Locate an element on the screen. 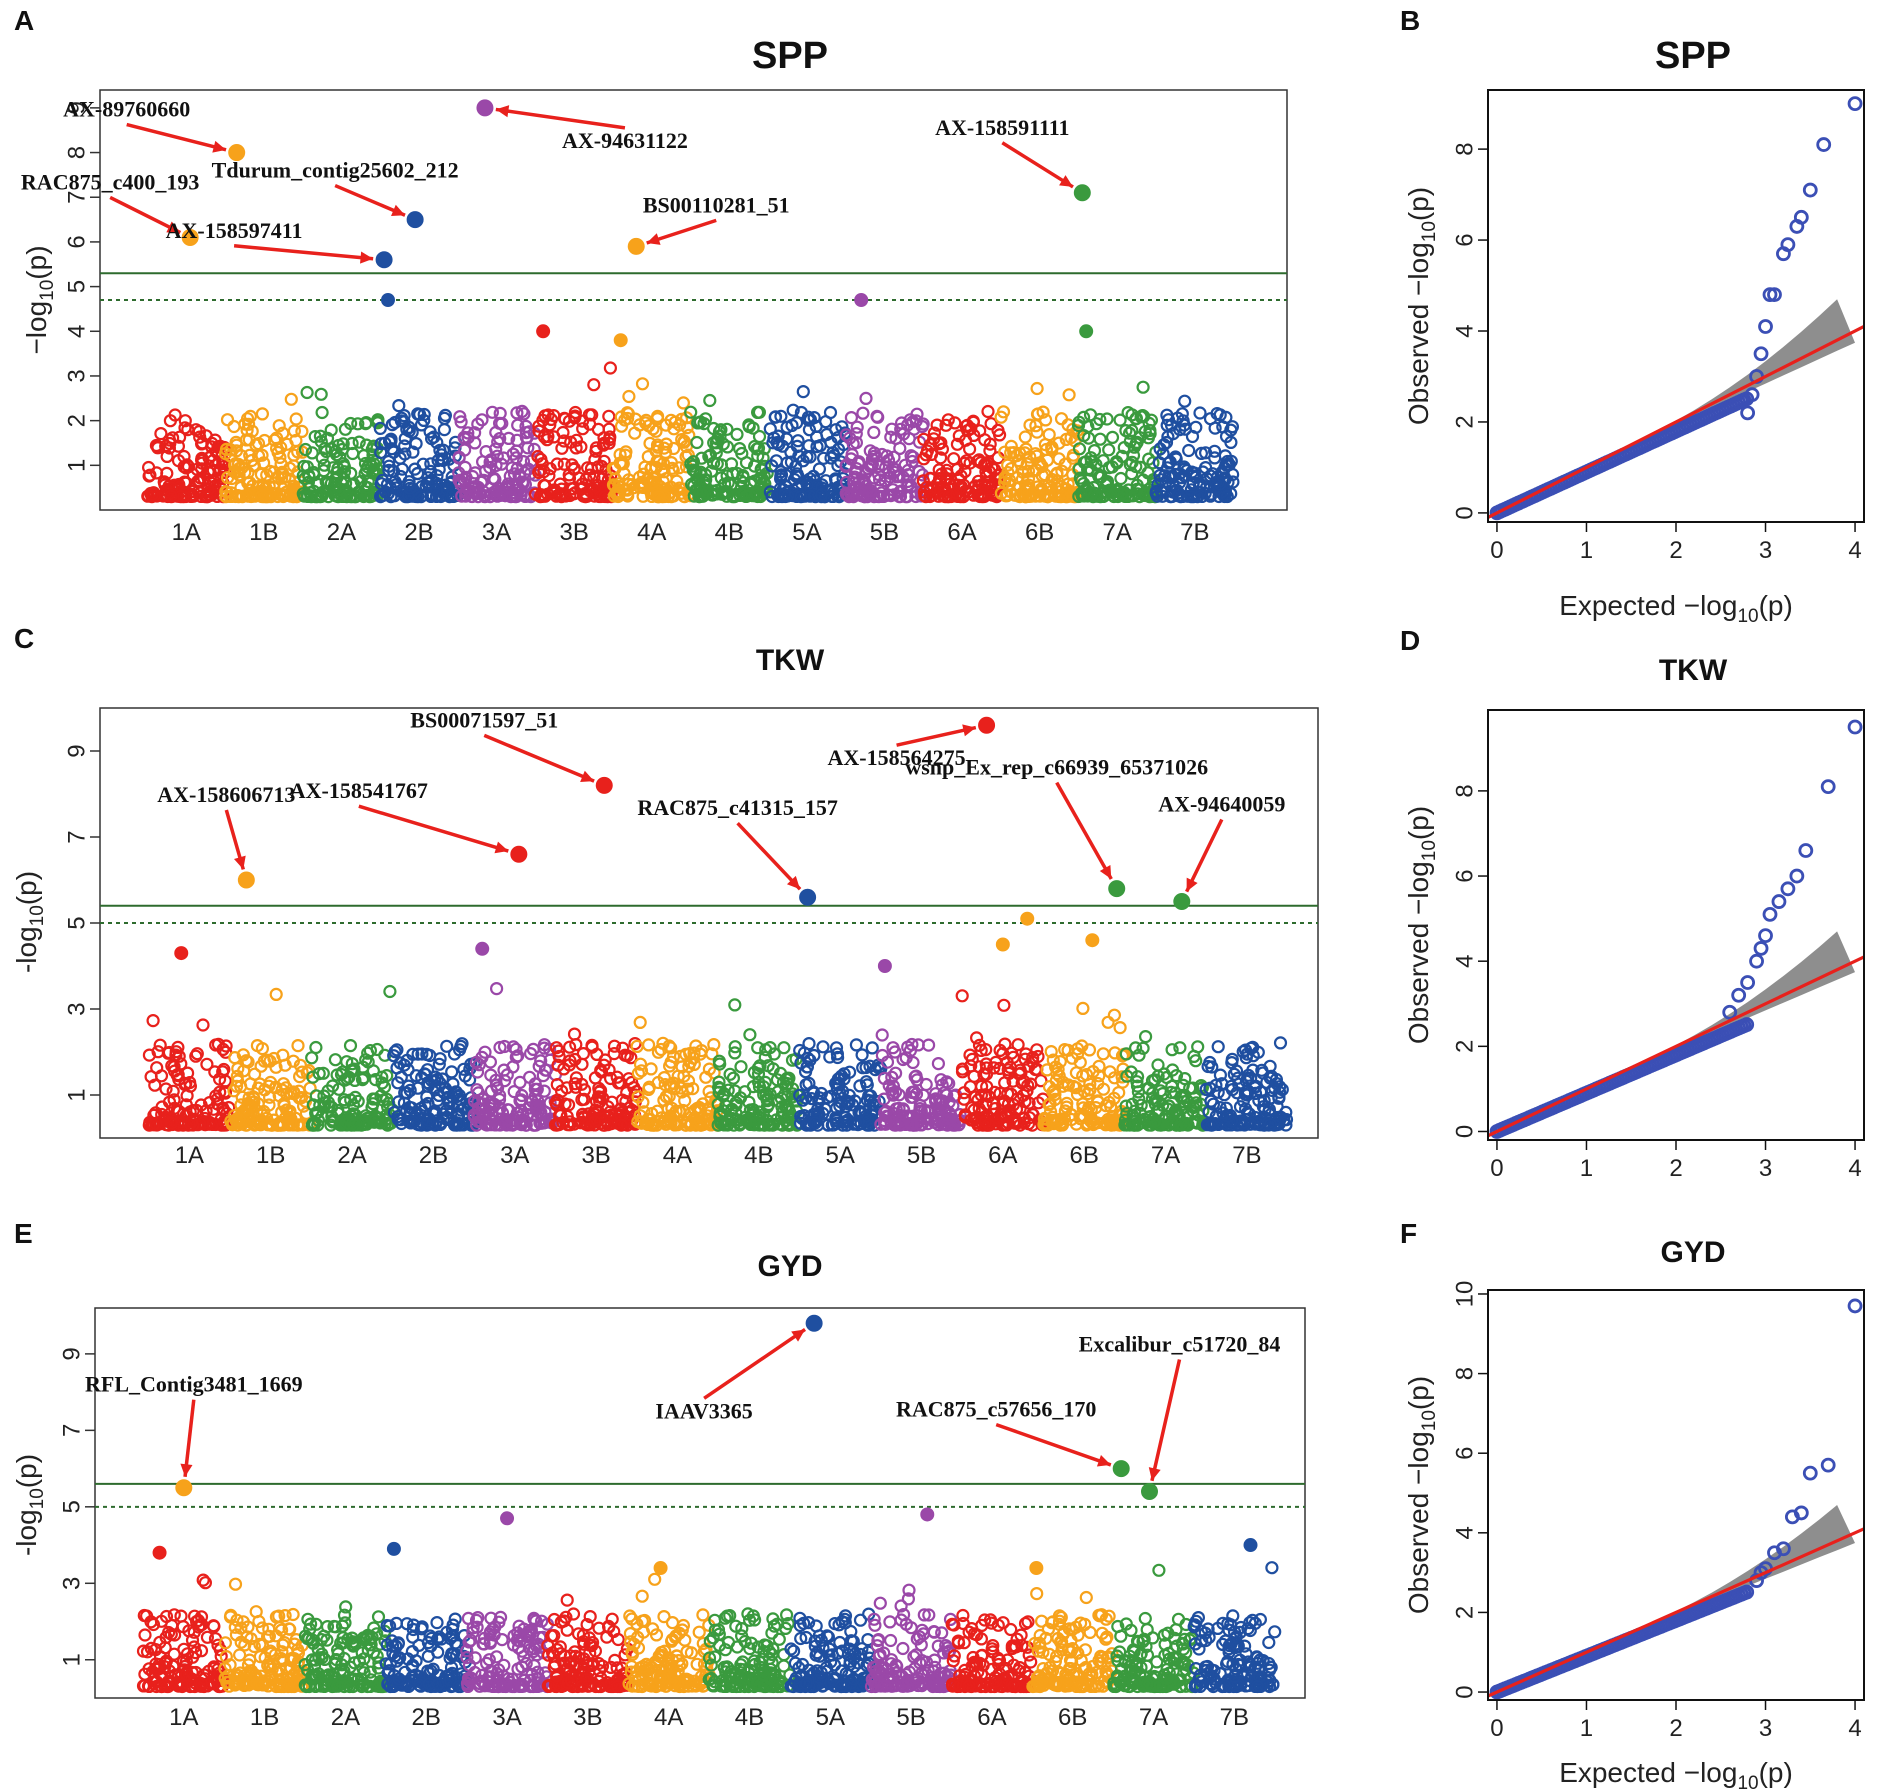  snp-marker-label: AX-89760660 is located at coordinates (126, 109).